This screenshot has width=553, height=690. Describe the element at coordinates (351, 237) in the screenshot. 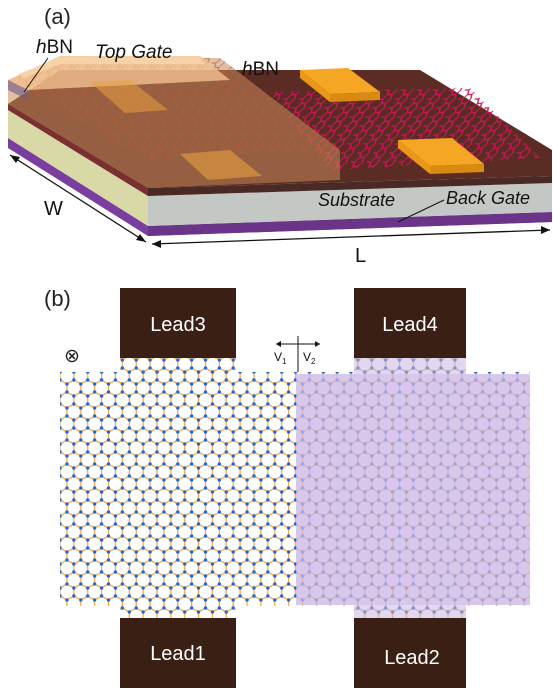

I see `length-dimension-arrow` at that location.